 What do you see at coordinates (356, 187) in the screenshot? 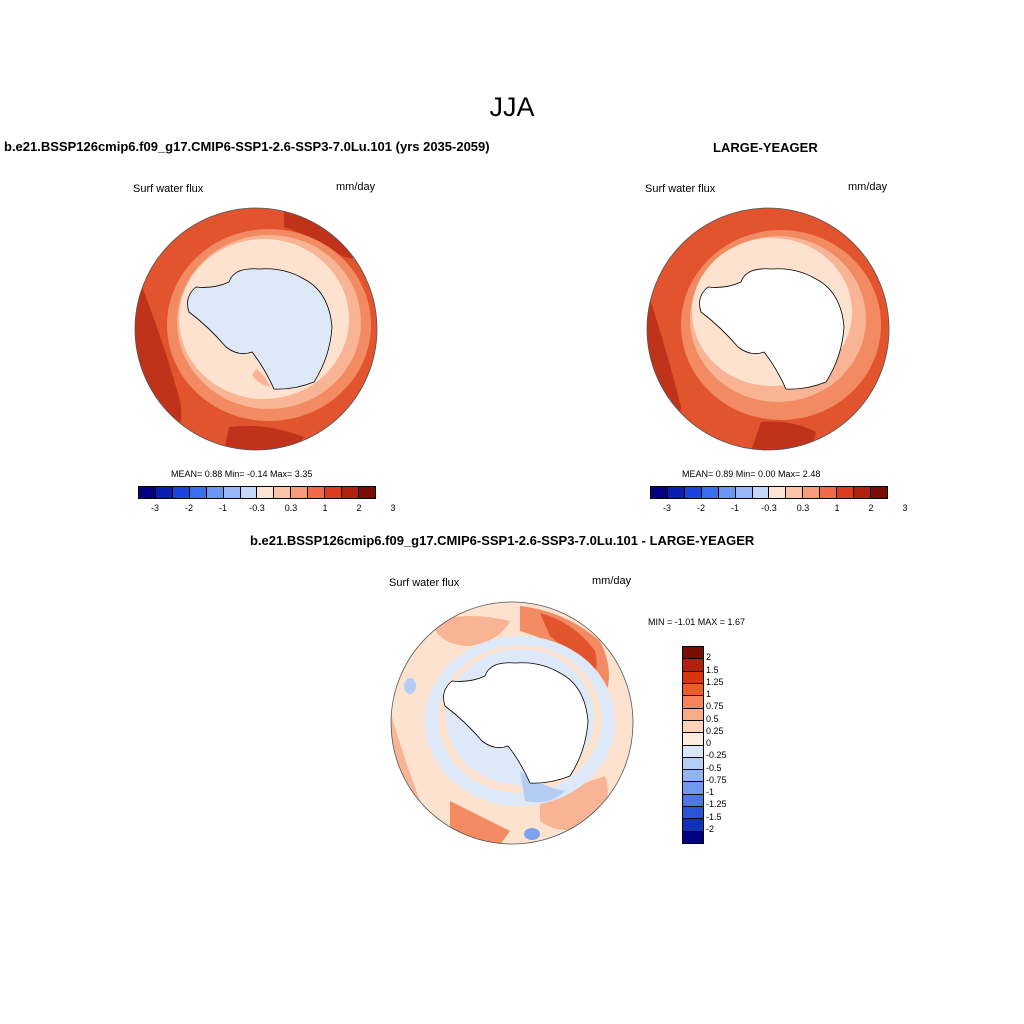
I see `panel-1-units-label: mm/day` at bounding box center [356, 187].